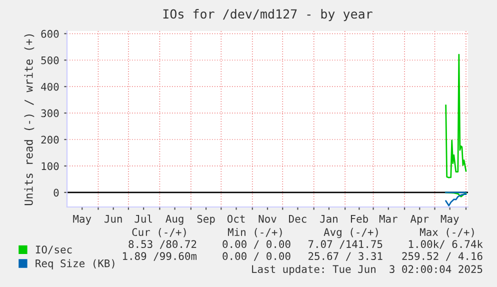  I want to click on y-tick-label: 100, so click(50, 166).